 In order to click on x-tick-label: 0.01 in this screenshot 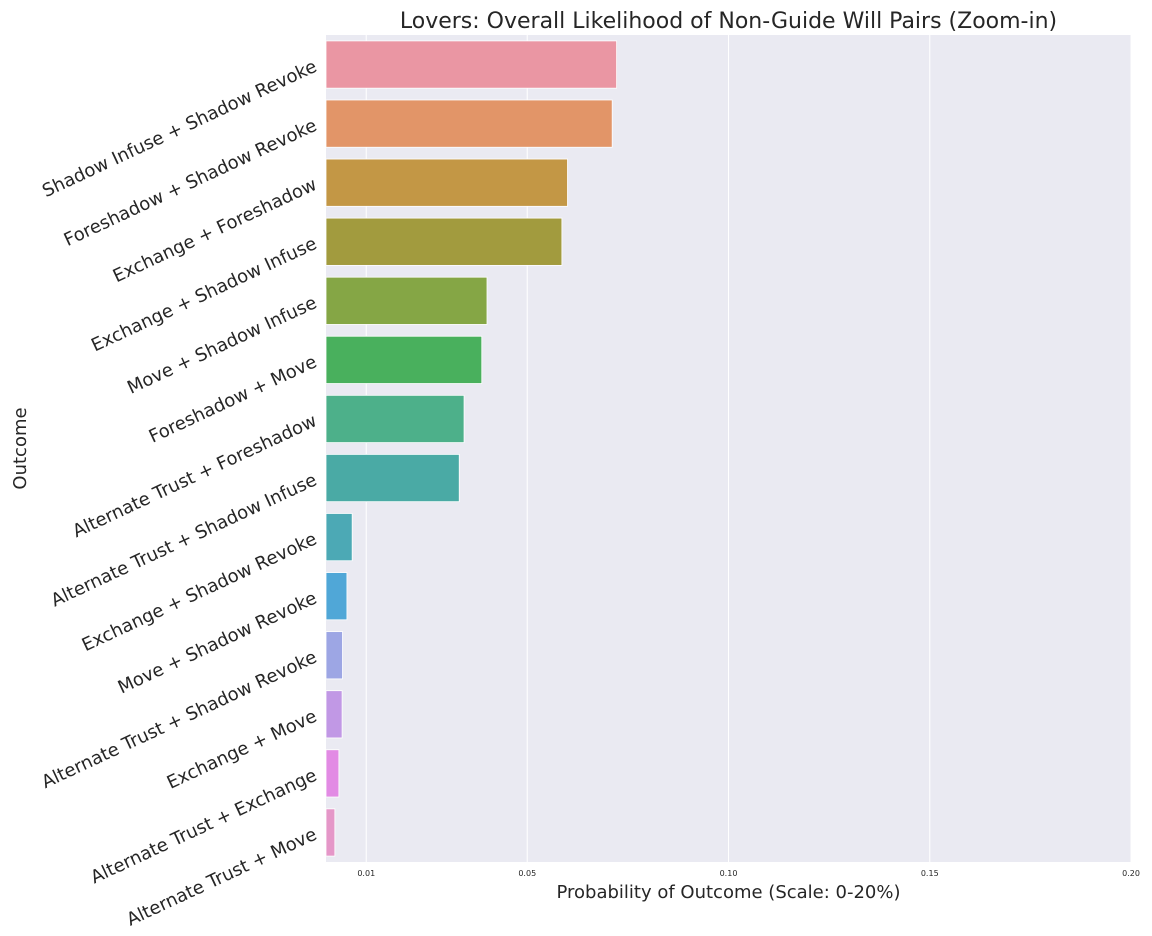, I will do `click(366, 873)`.